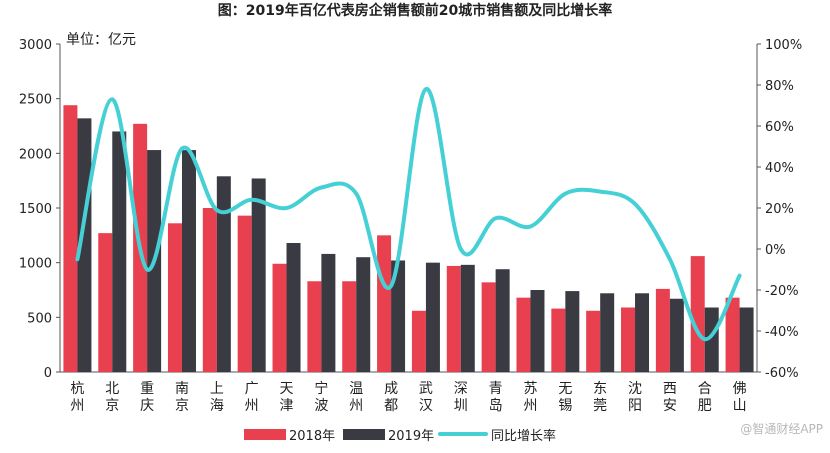 This screenshot has width=830, height=453. Describe the element at coordinates (415, 10) in the screenshot. I see `chart-title: 图：2019年百亿代表房企销售额前20城市销售额及同比增长率` at that location.